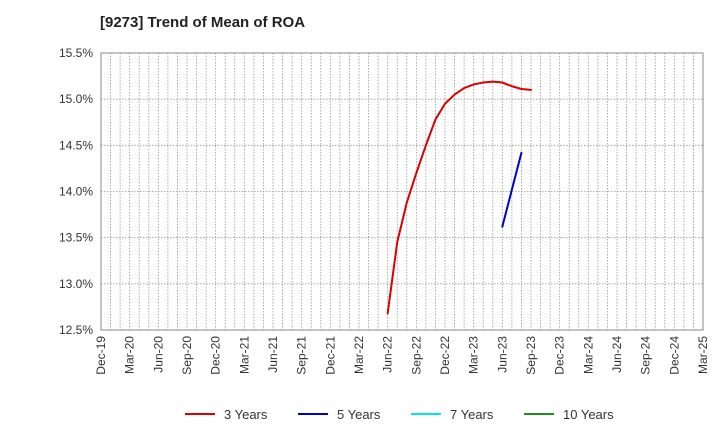  I want to click on series-line-3-years, so click(459, 197).